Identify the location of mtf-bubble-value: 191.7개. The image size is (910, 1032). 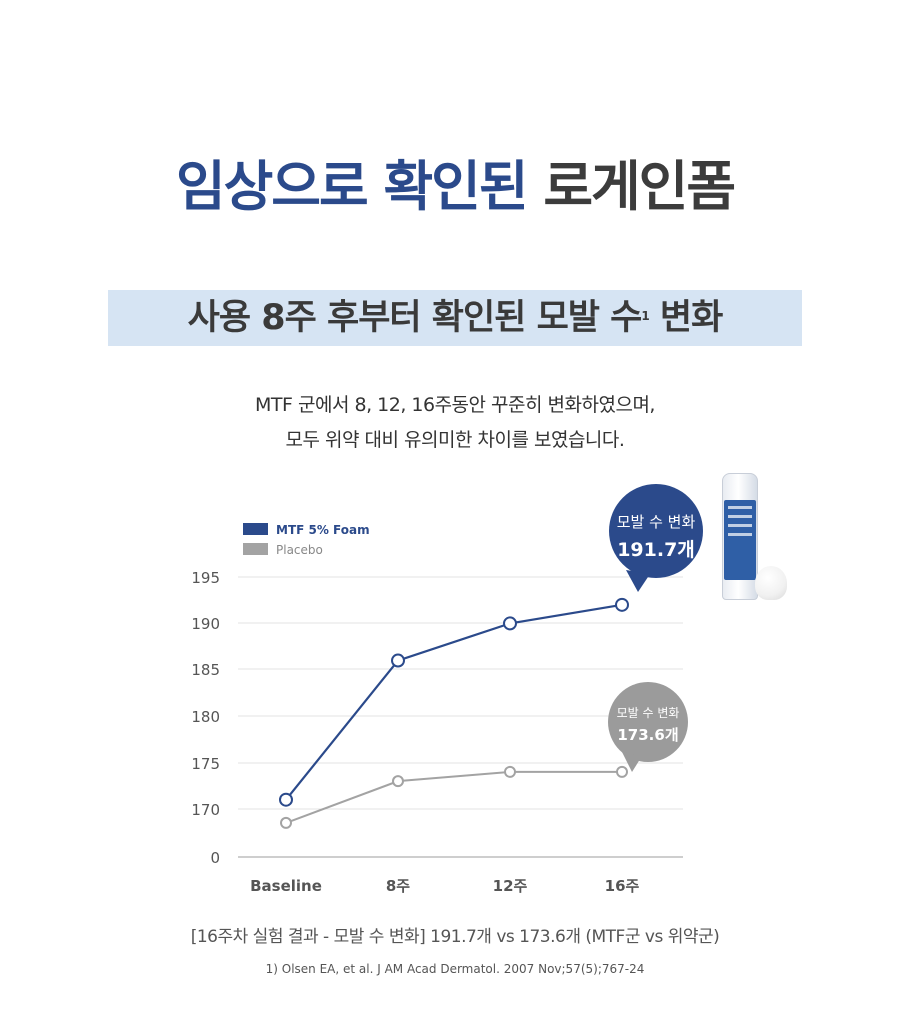
(656, 550).